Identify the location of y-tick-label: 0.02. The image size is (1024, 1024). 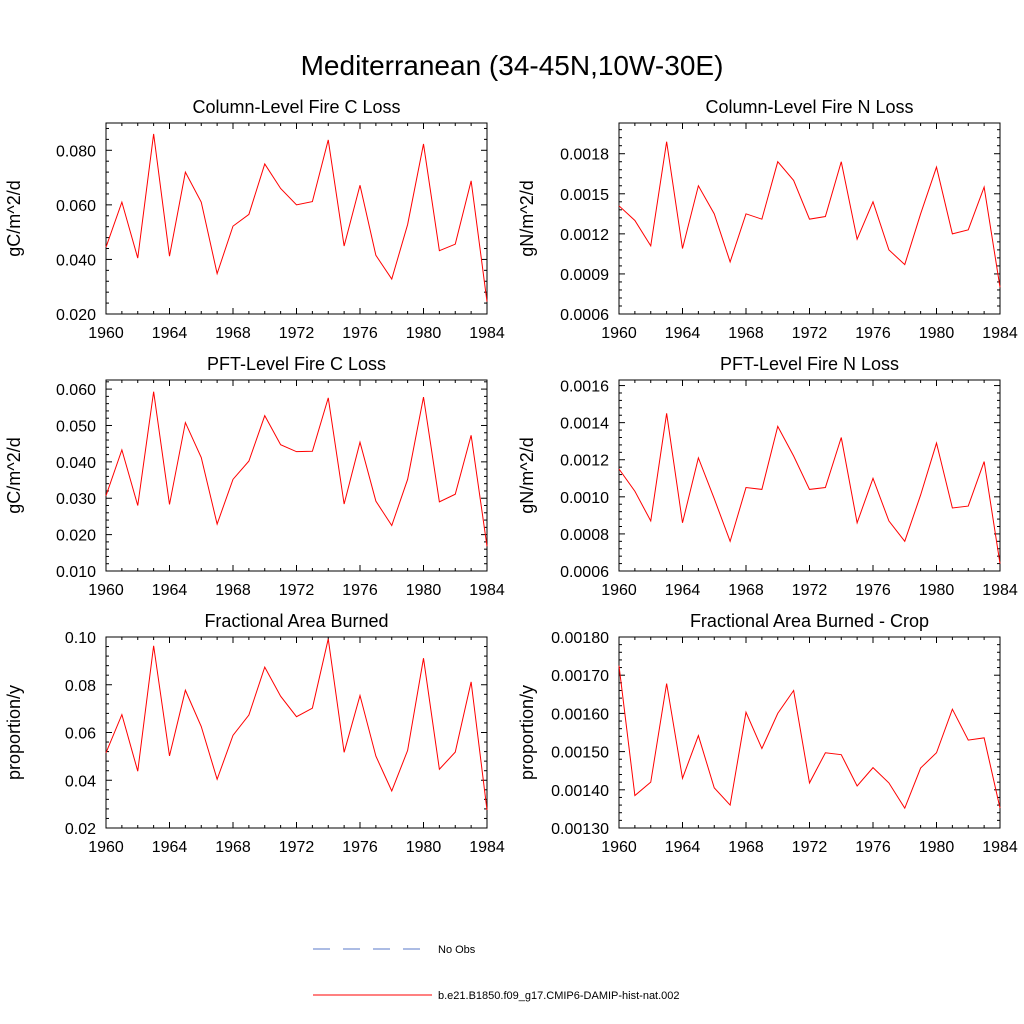
(80, 829).